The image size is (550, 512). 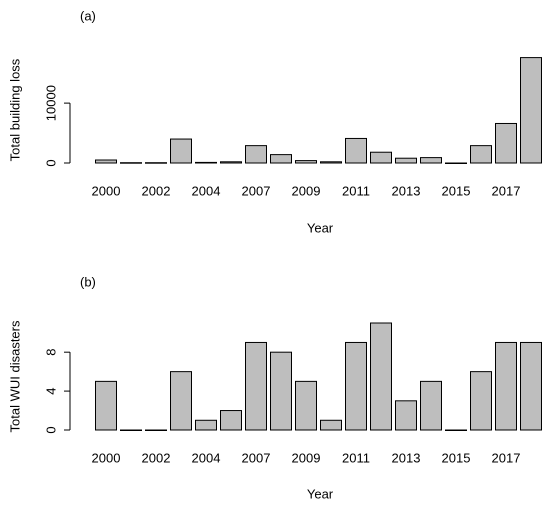 What do you see at coordinates (14, 376) in the screenshot?
I see `y-axis-title: Total WUI disasters` at bounding box center [14, 376].